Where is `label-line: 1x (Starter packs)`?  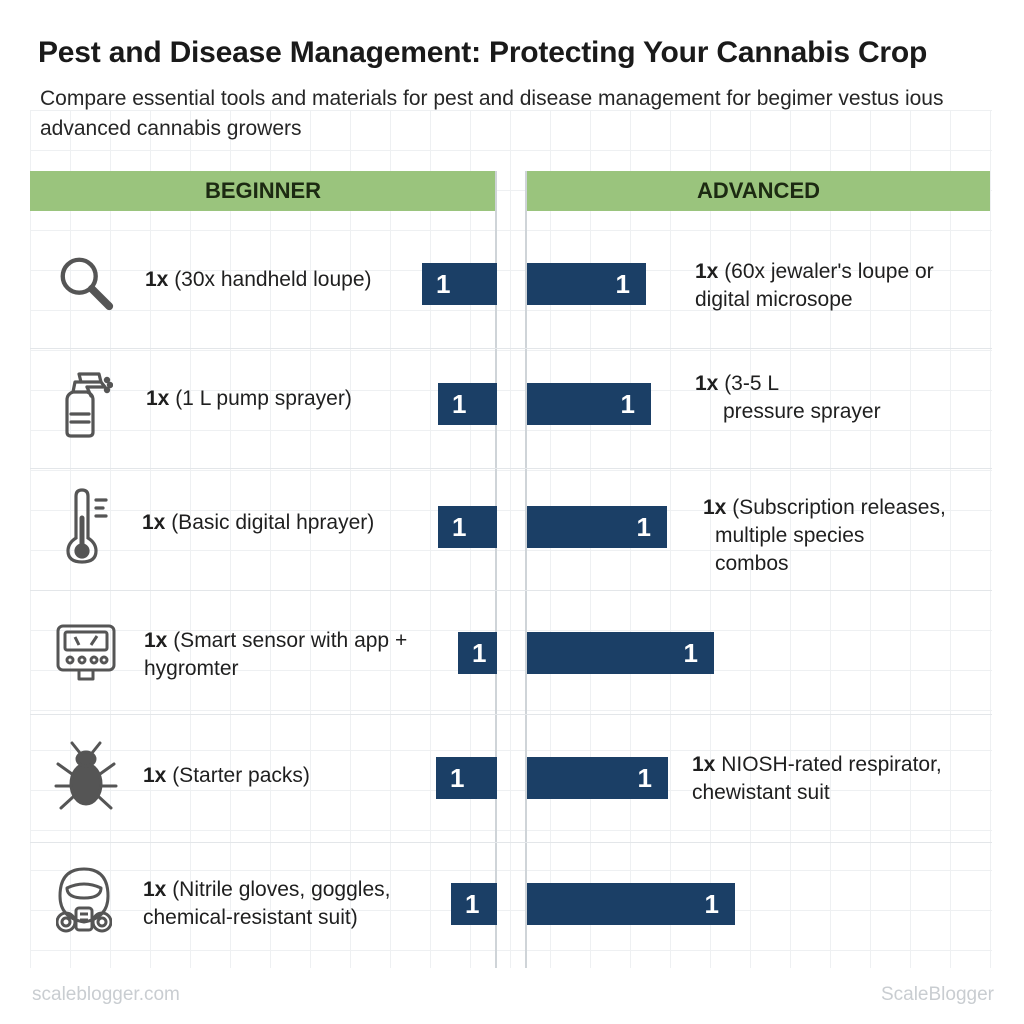 label-line: 1x (Starter packs) is located at coordinates (226, 775).